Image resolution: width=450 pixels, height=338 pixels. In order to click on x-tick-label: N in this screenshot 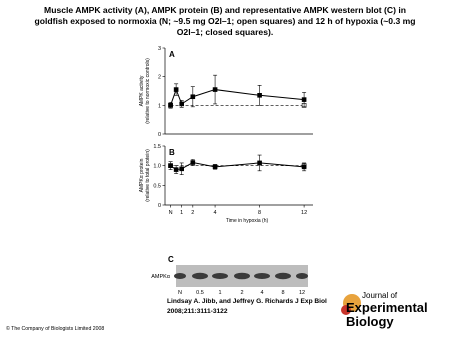, I will do `click(171, 213)`.